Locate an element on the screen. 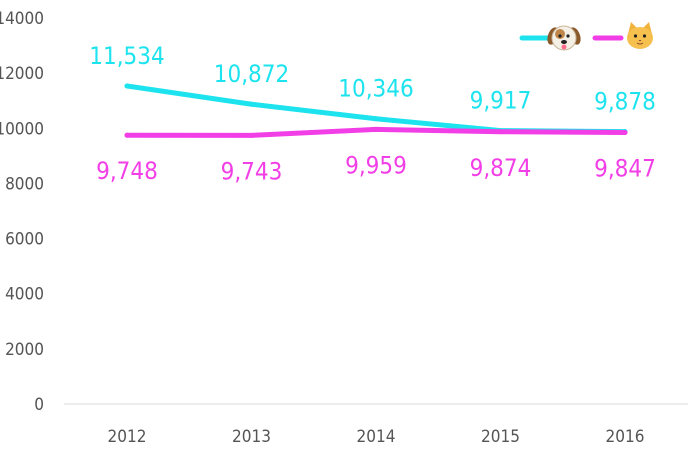 The image size is (700, 462). legend is located at coordinates (586, 36).